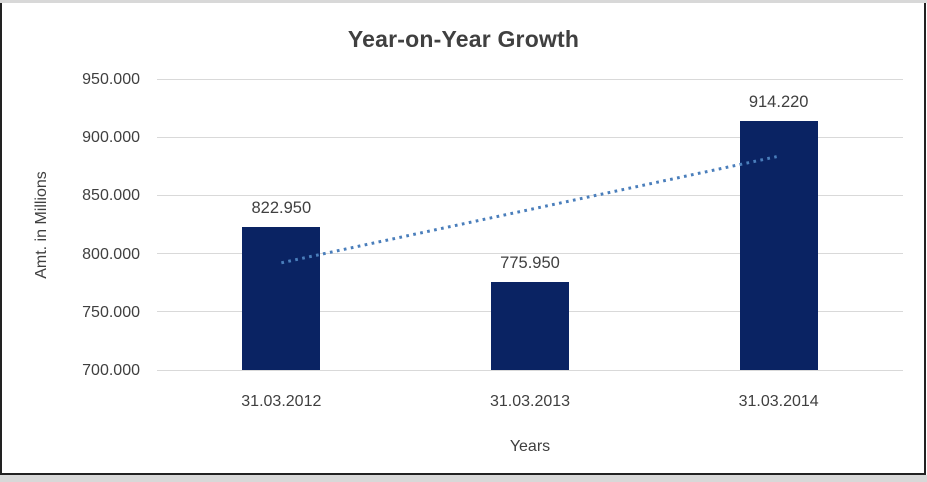 The image size is (927, 482). What do you see at coordinates (281, 401) in the screenshot?
I see `x-axis-tick-label: 31.03.2012` at bounding box center [281, 401].